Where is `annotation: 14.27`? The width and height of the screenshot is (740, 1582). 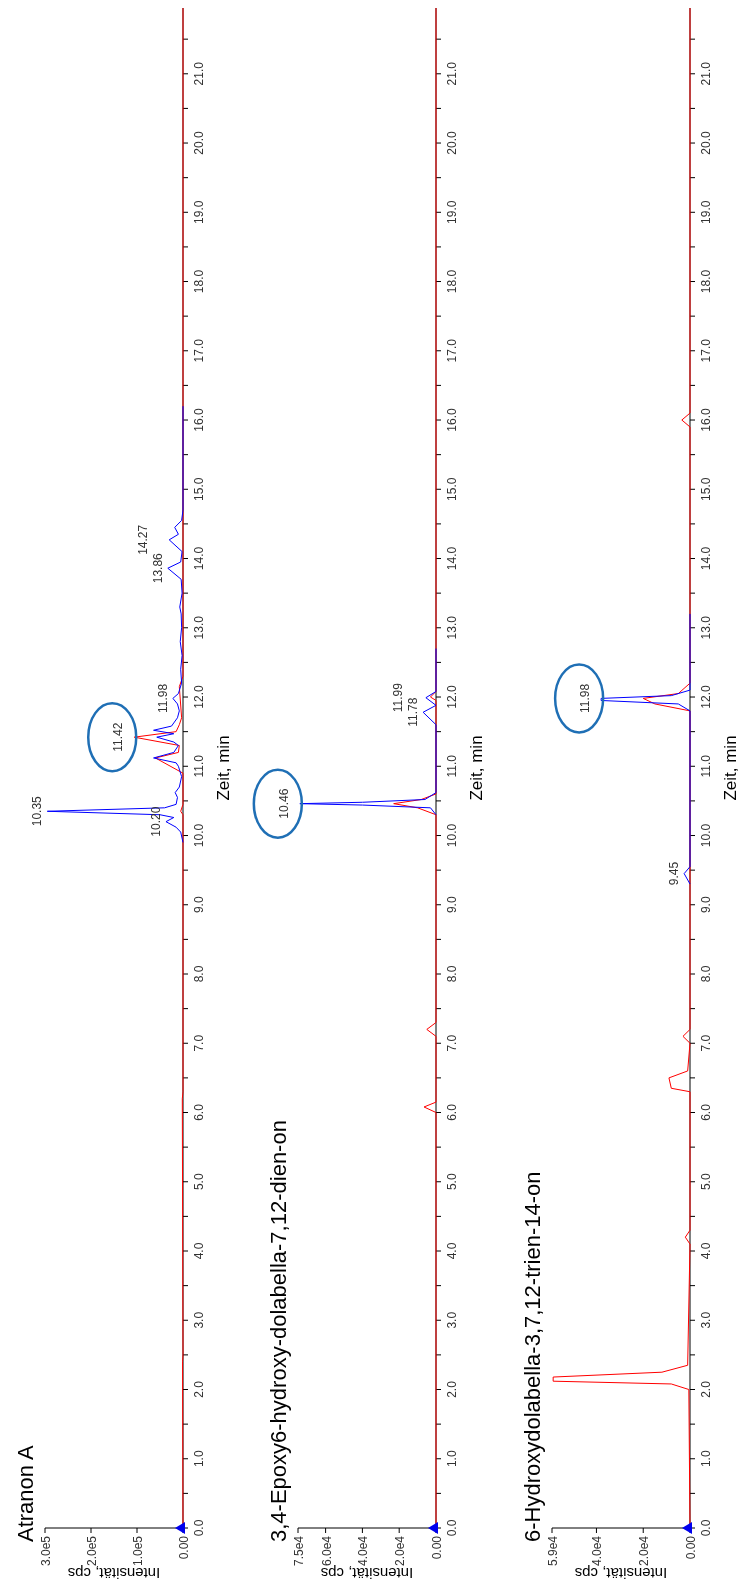
annotation: 14.27 is located at coordinates (142, 539).